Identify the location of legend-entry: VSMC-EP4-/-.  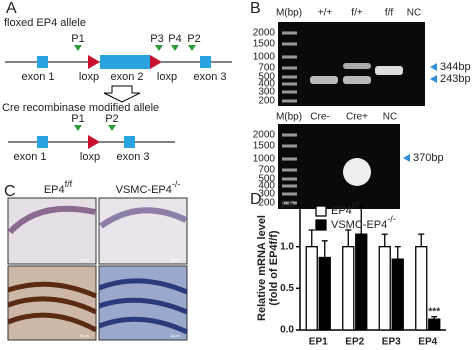
(363, 222).